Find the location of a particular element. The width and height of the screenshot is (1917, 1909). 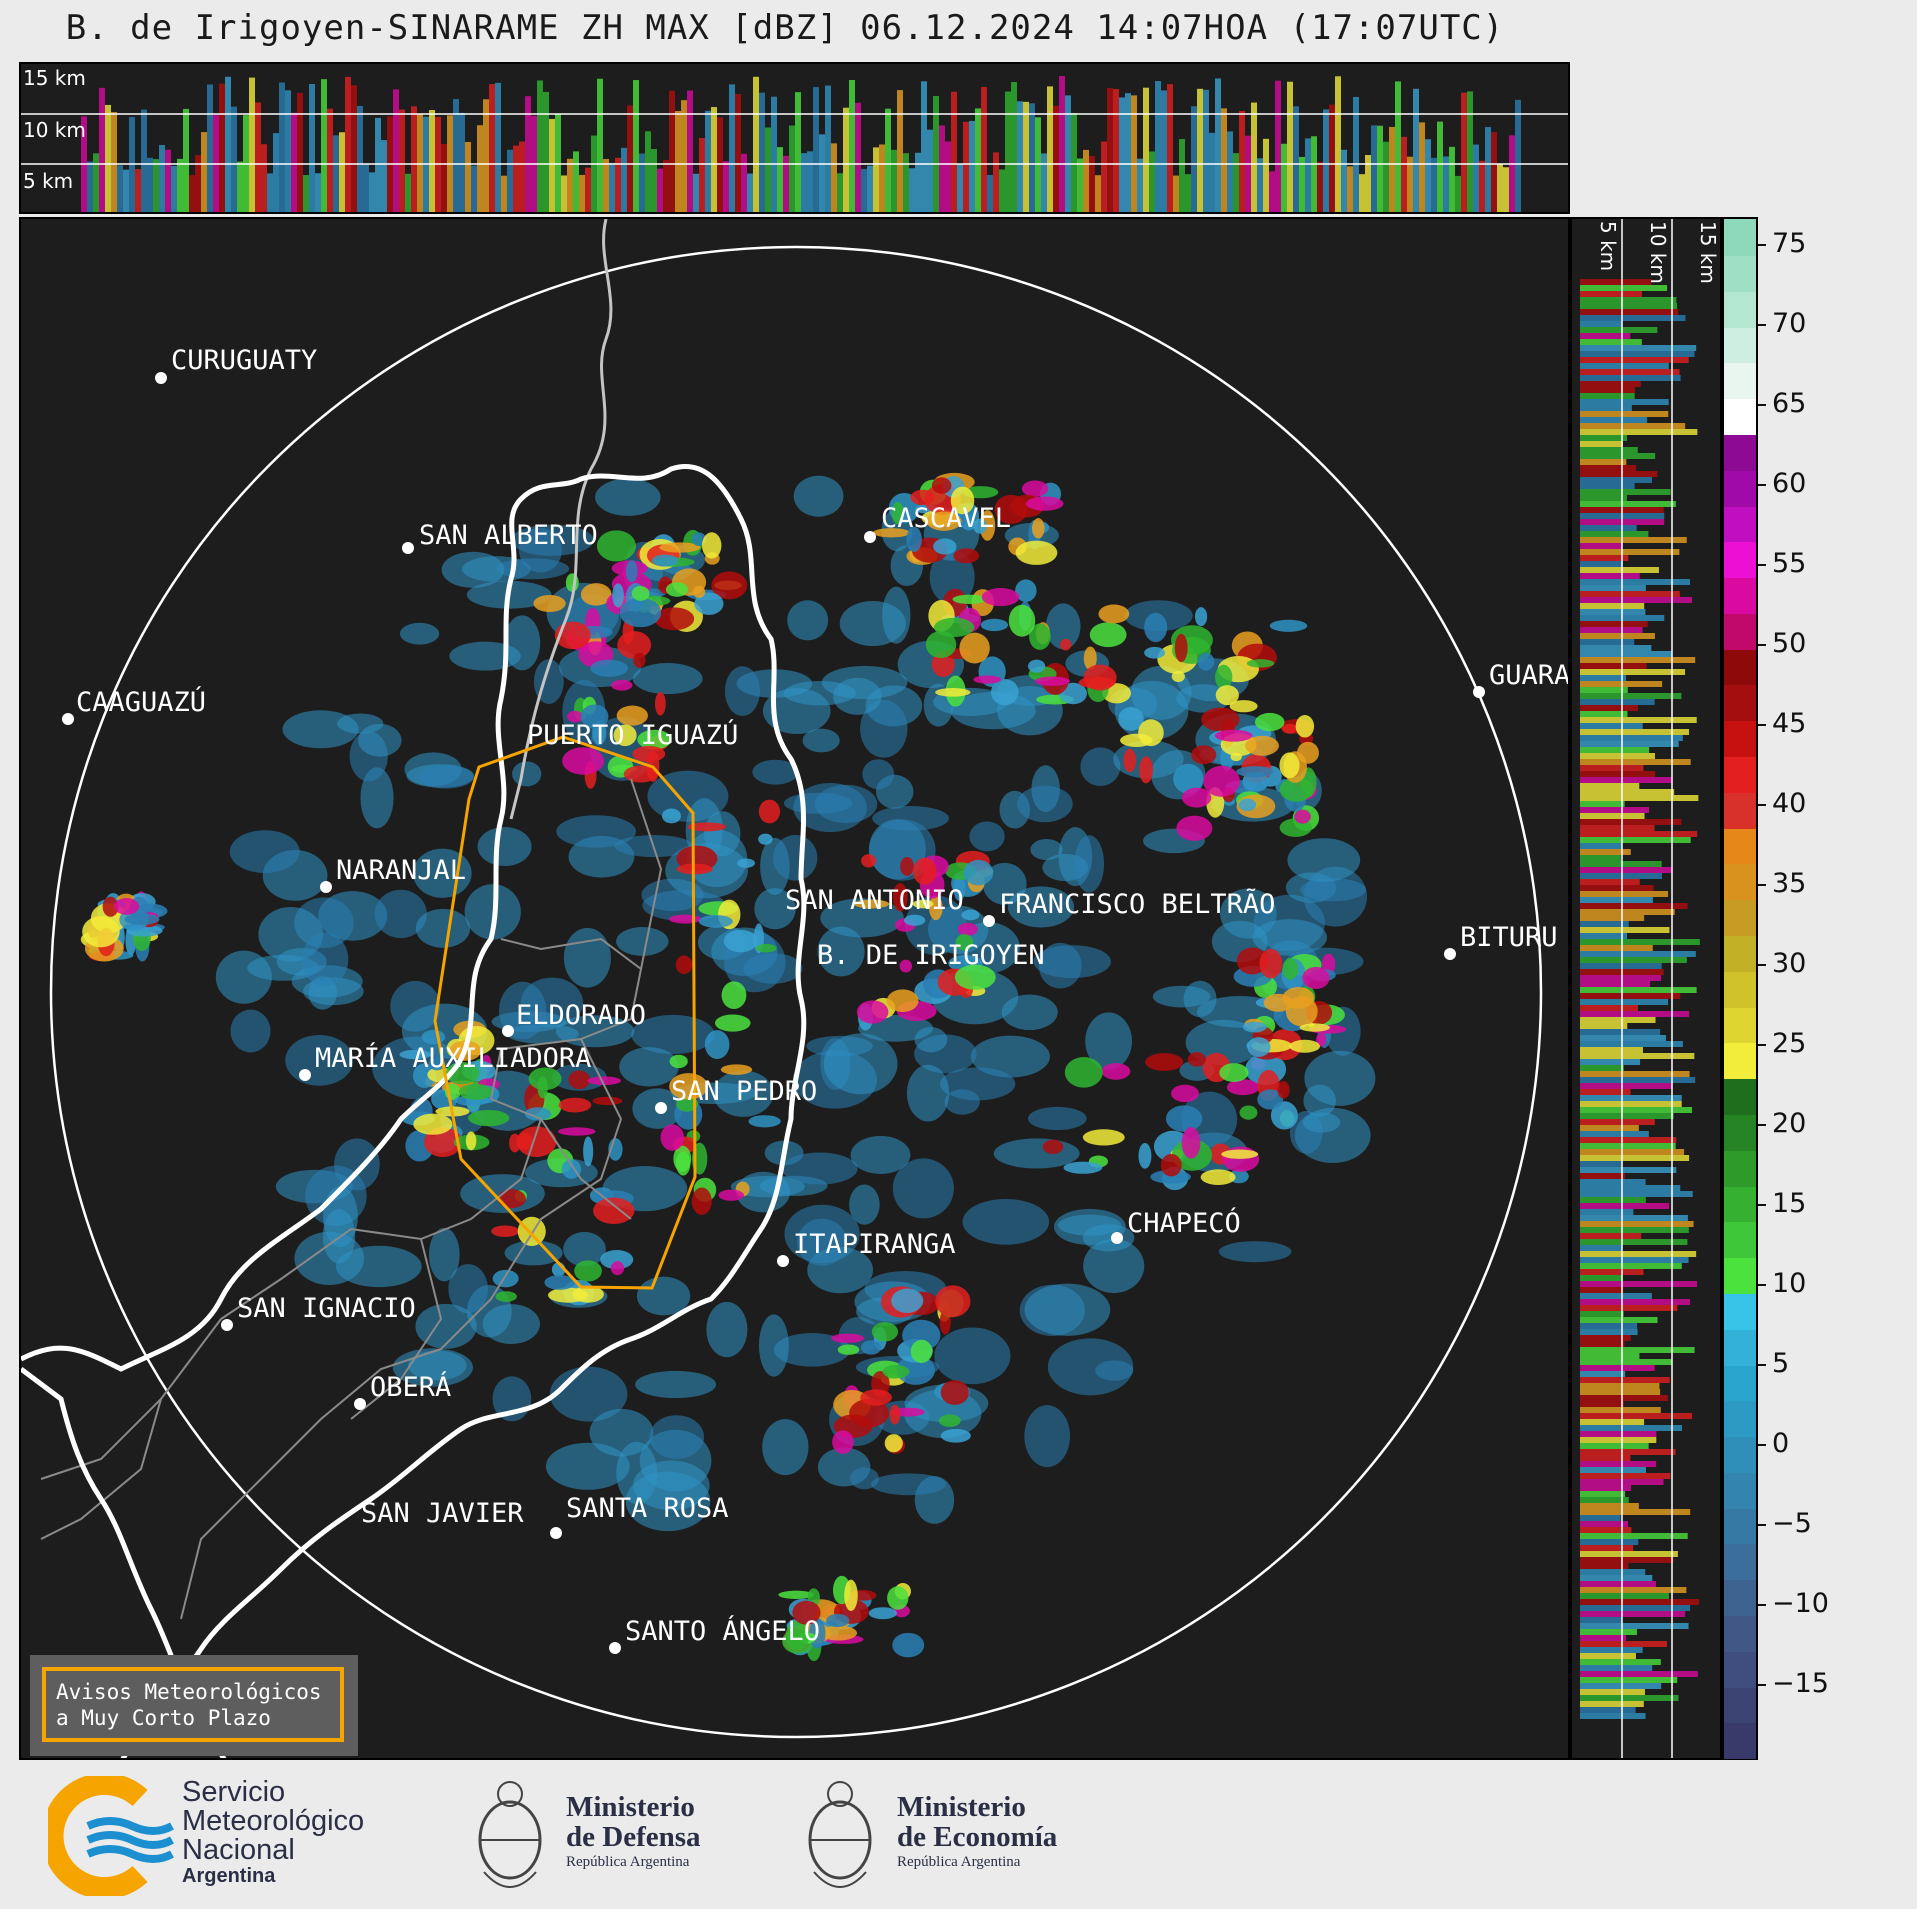

colorbar-tick-label: 25 is located at coordinates (1789, 1043).